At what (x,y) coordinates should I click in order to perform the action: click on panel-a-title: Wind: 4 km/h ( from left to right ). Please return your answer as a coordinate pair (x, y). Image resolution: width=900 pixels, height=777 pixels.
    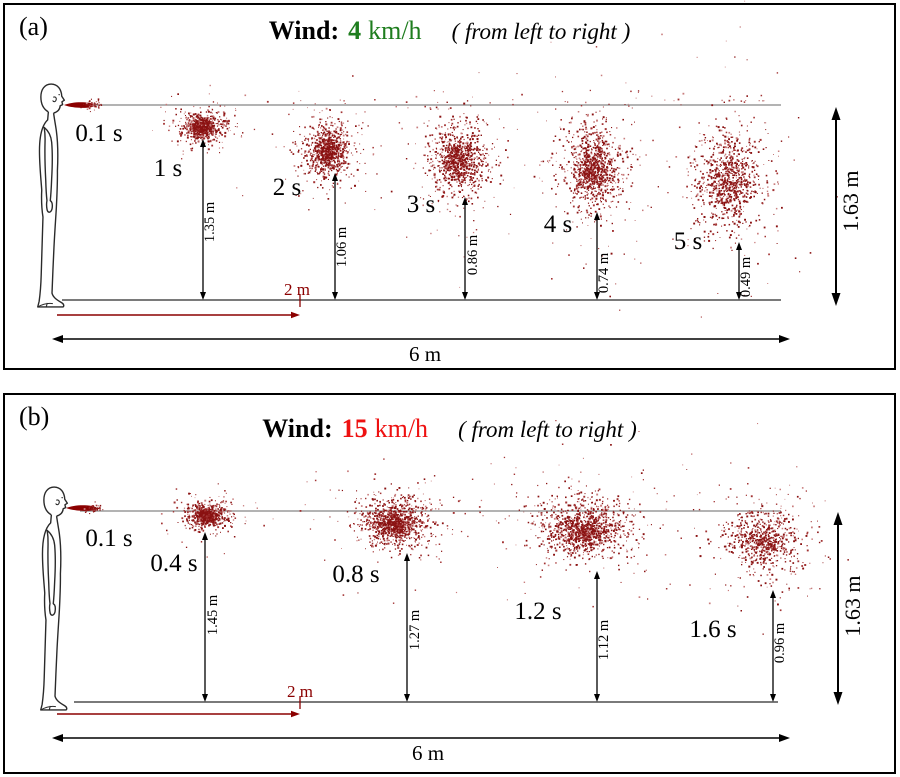
    Looking at the image, I should click on (449, 31).